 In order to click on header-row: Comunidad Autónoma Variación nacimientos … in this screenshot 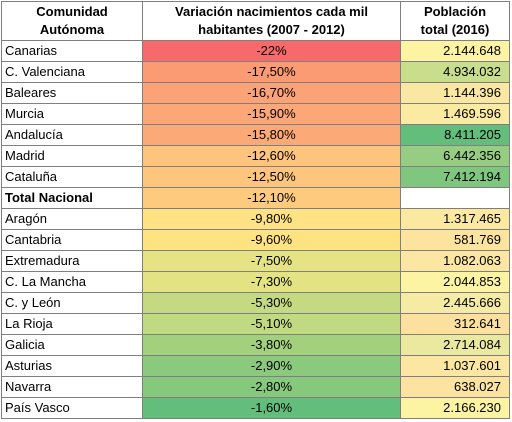, I will do `click(255, 21)`.